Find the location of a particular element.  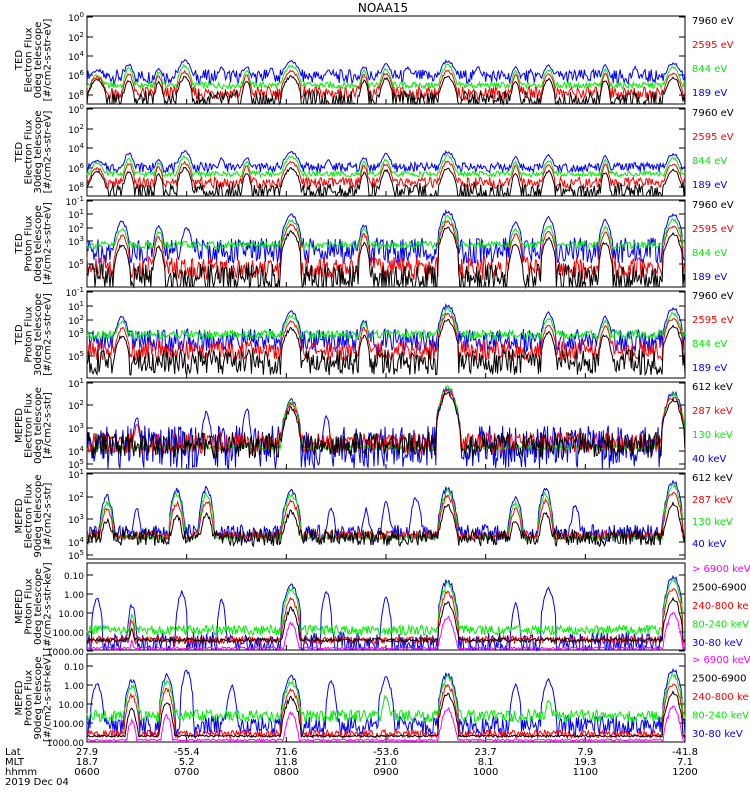

y-tick-exponent: 5 is located at coordinates (82, 553).